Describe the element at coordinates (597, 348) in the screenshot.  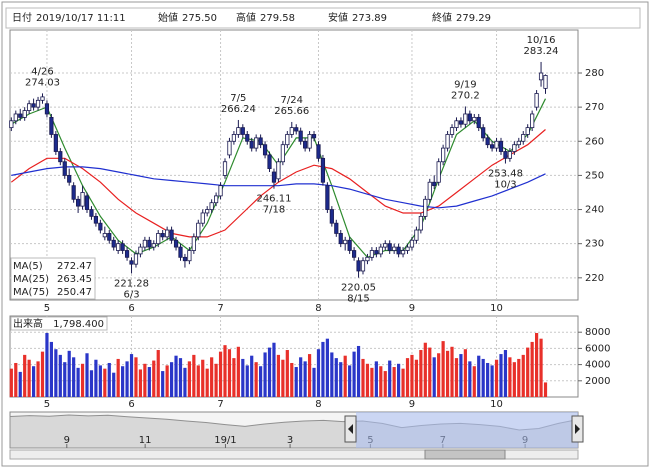
I see `y-tick-label: 6000` at that location.